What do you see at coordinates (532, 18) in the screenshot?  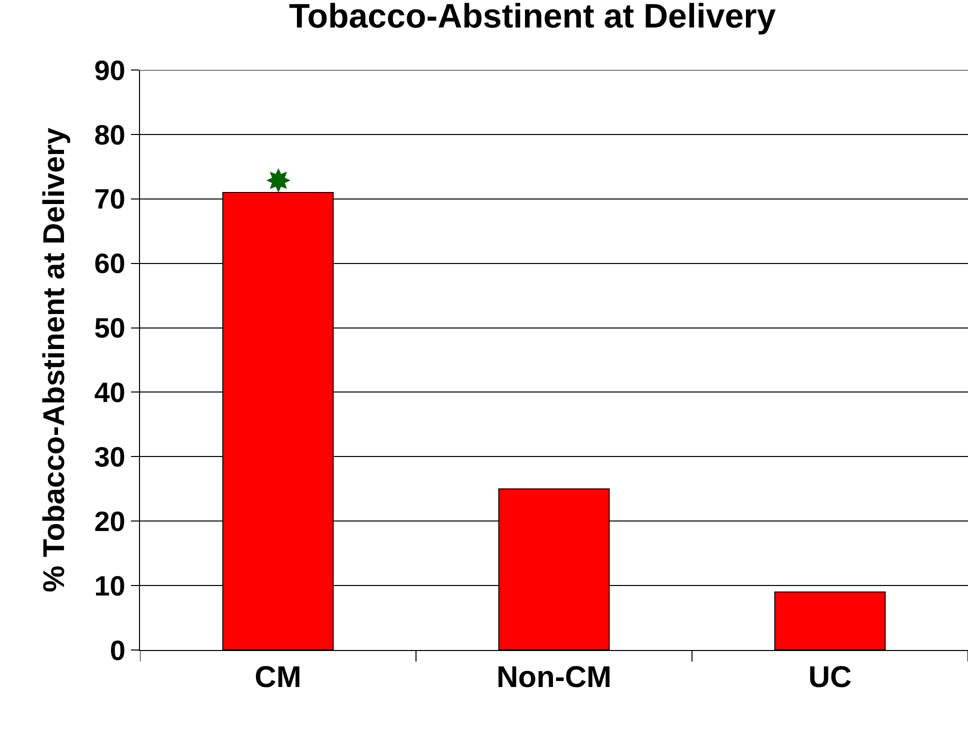 I see `chart-title: Tobacco-Abstinent at Delivery` at bounding box center [532, 18].